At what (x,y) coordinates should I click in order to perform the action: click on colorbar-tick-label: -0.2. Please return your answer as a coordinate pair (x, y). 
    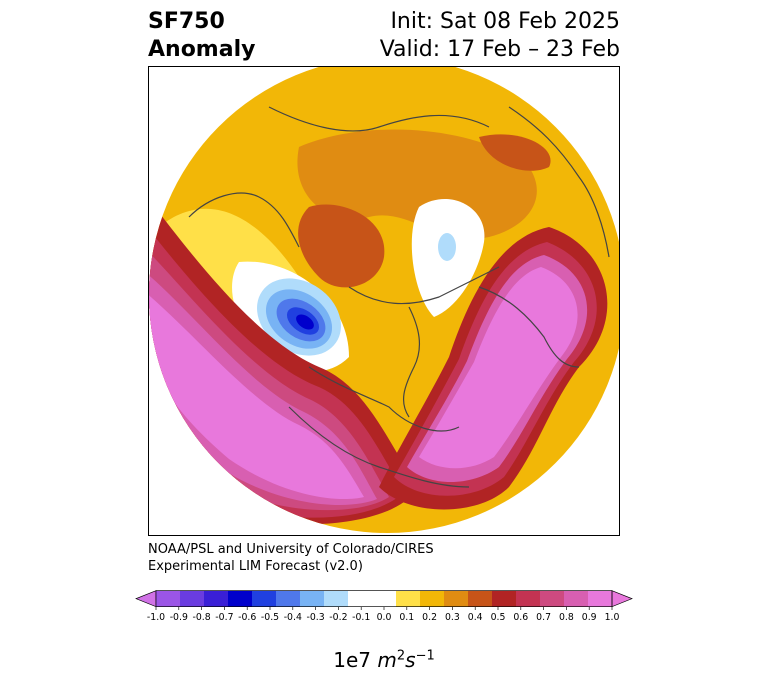
    Looking at the image, I should click on (338, 617).